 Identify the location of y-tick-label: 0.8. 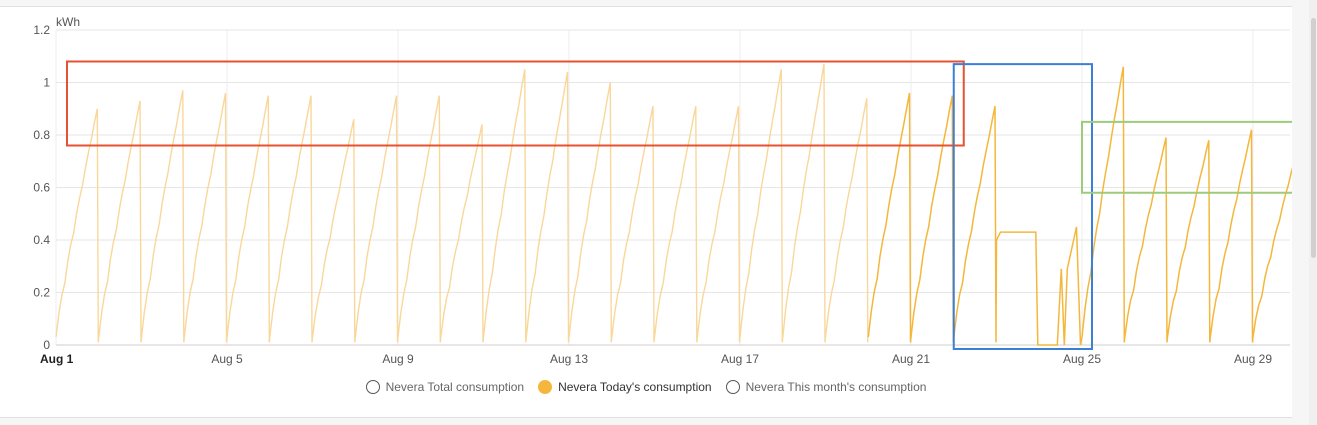
(41, 135).